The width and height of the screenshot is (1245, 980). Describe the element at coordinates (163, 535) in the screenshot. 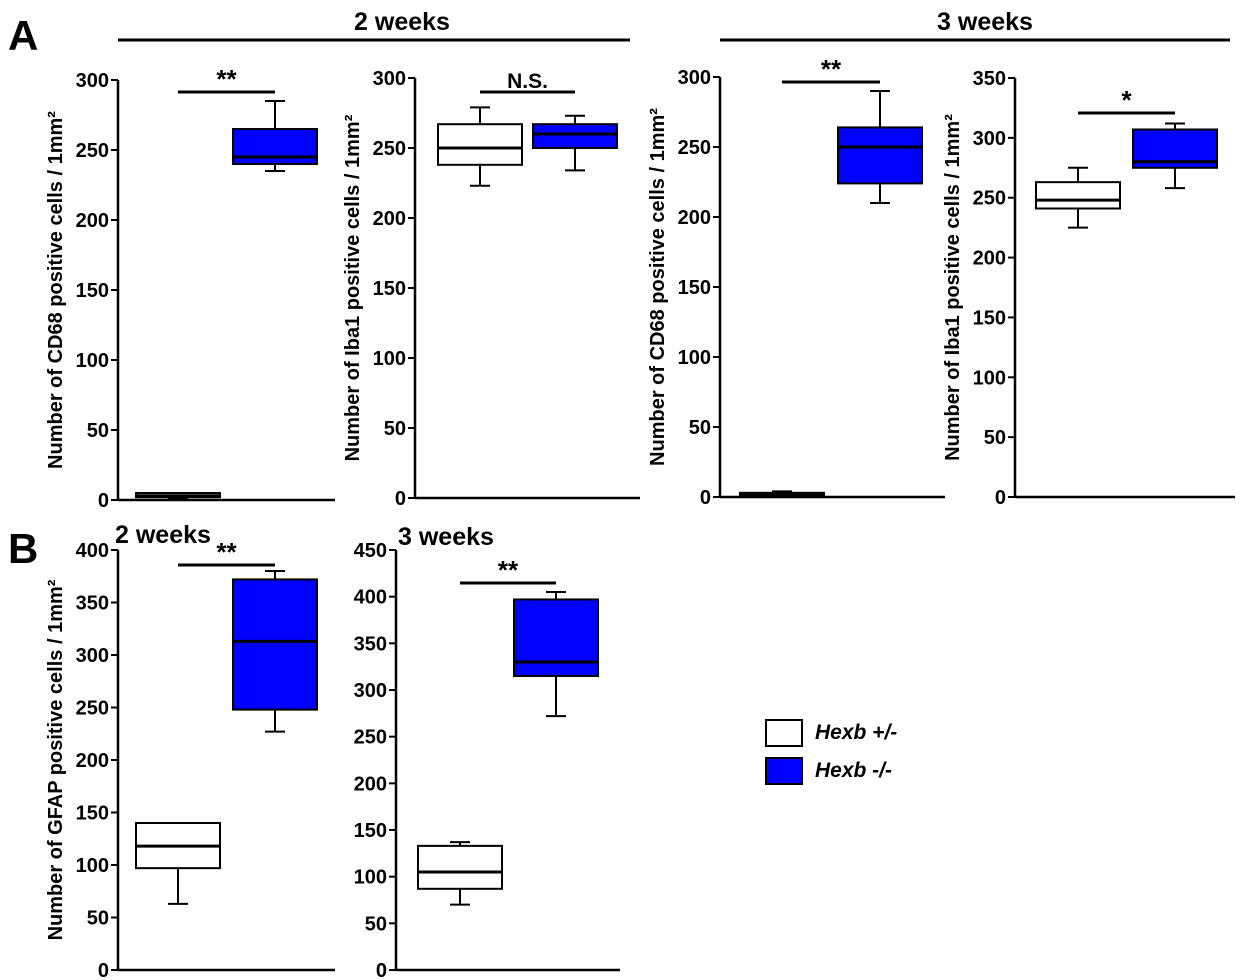

I see `chart-title: 2 weeks` at that location.